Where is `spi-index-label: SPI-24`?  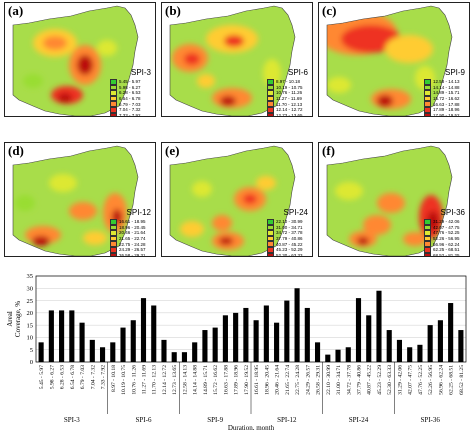
spi-index-label: SPI-24 is located at coordinates (295, 212).